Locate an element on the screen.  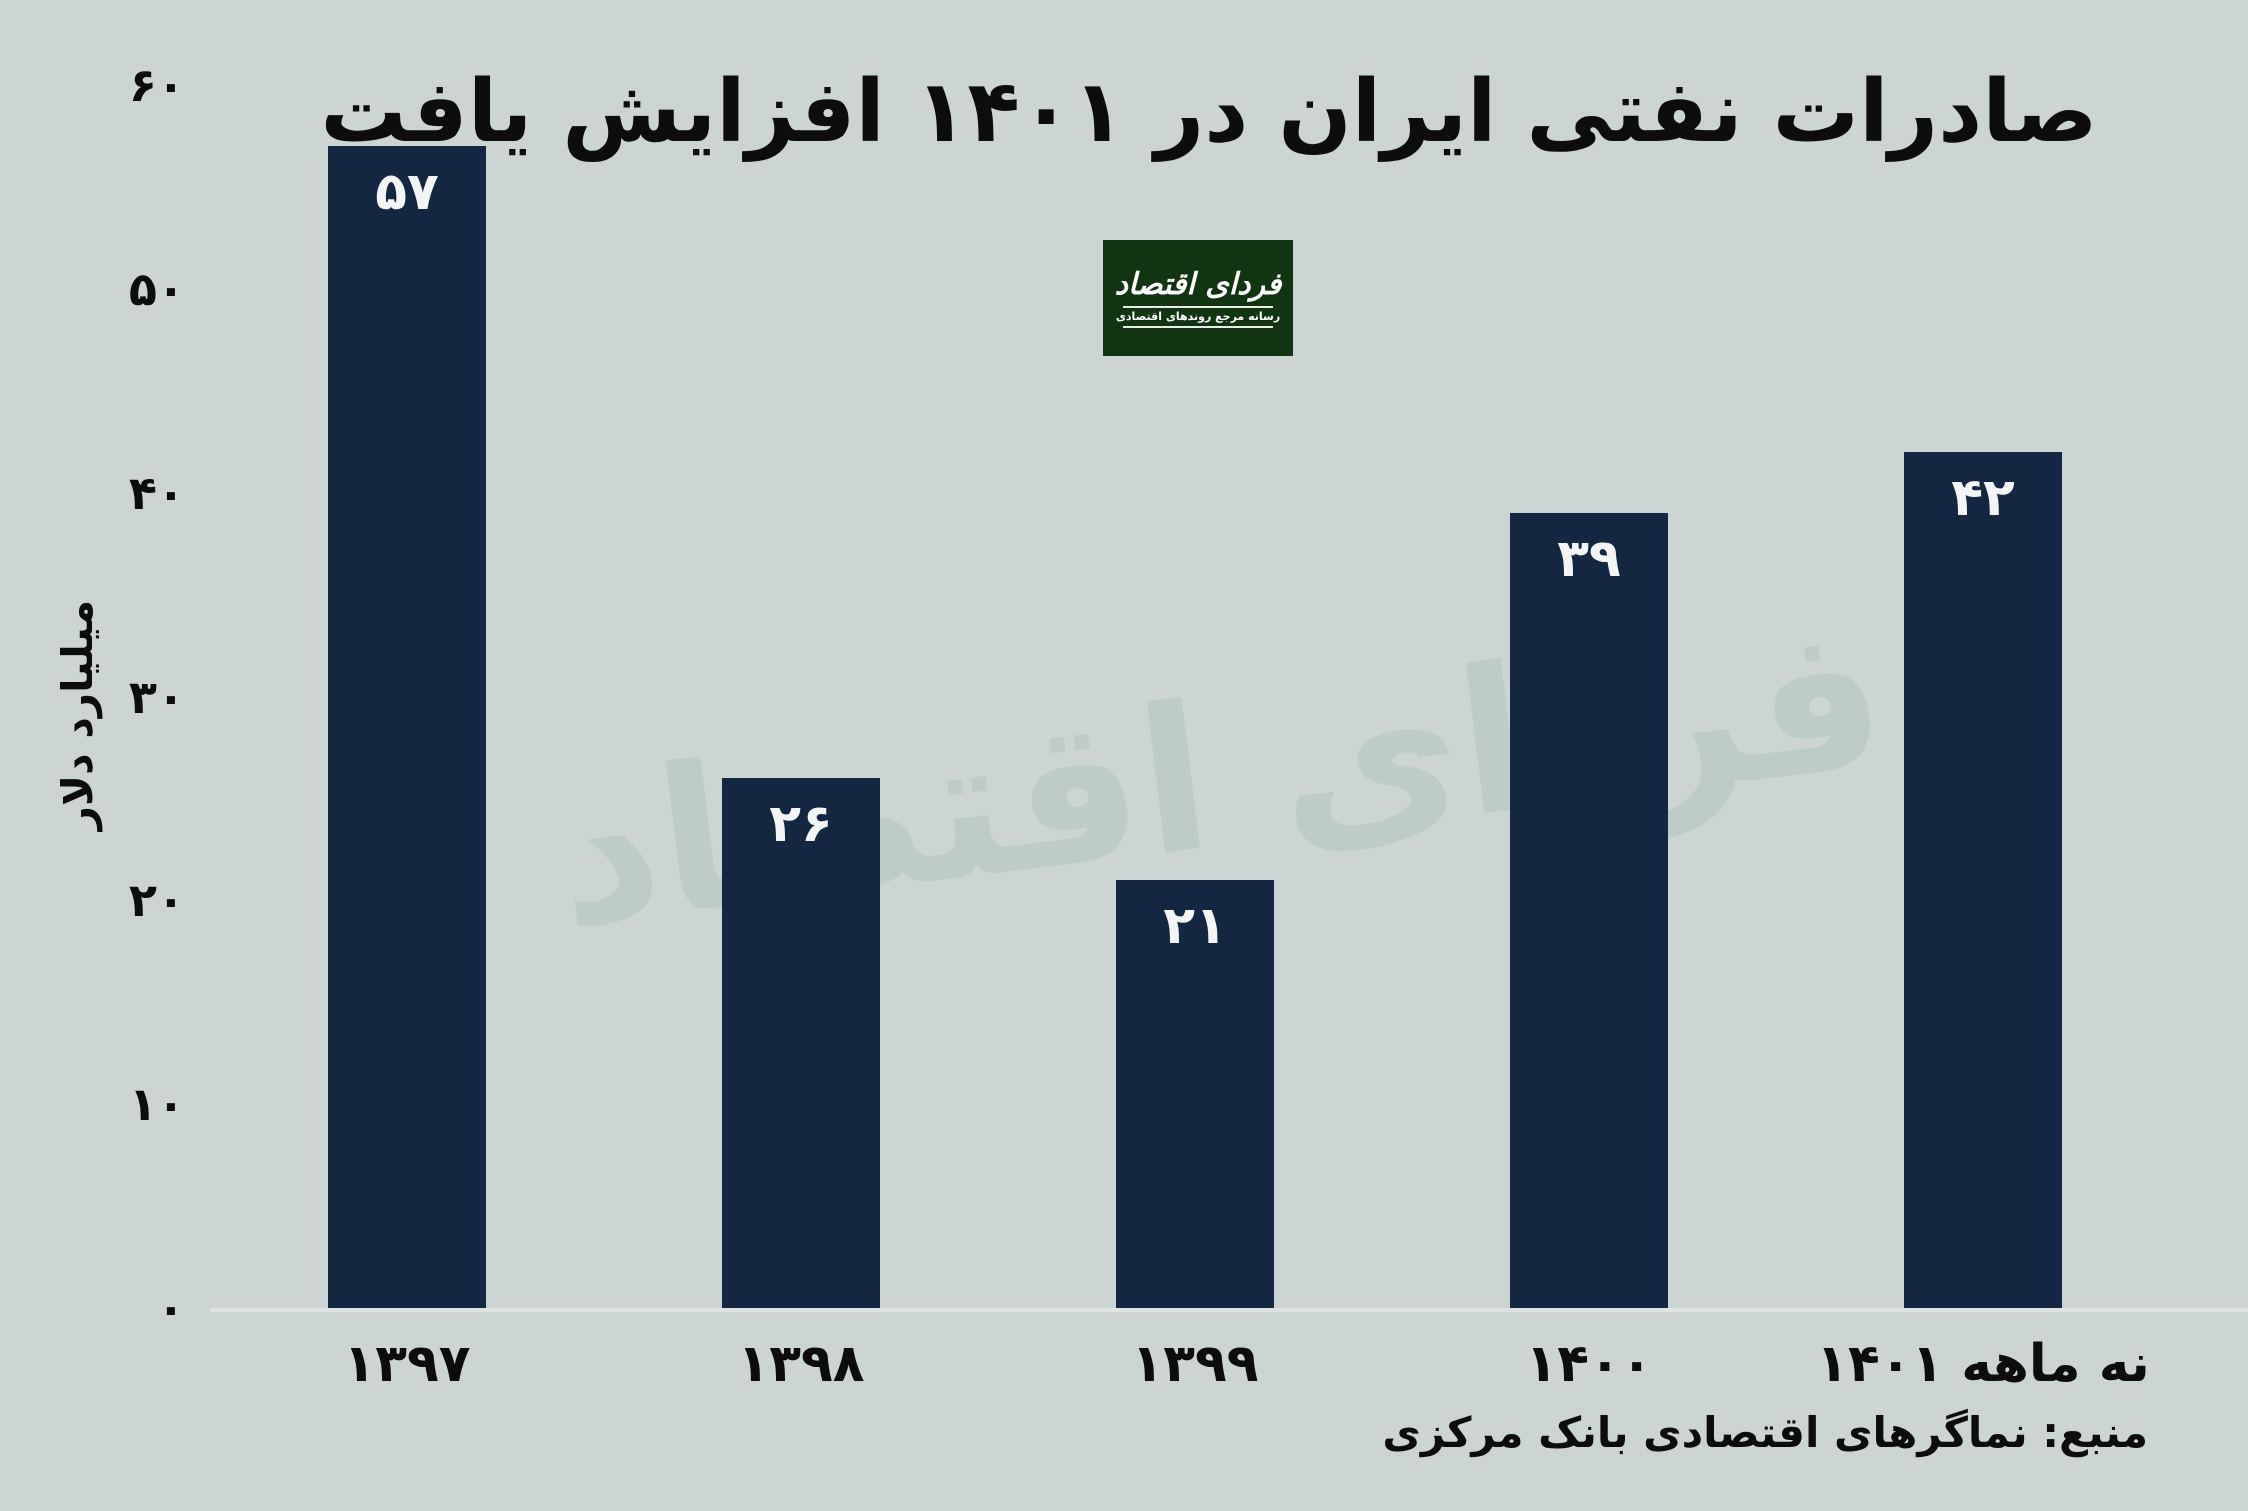
x-axis-tick-label: نه ماهه ۱۴۰۱ is located at coordinates (1983, 1364).